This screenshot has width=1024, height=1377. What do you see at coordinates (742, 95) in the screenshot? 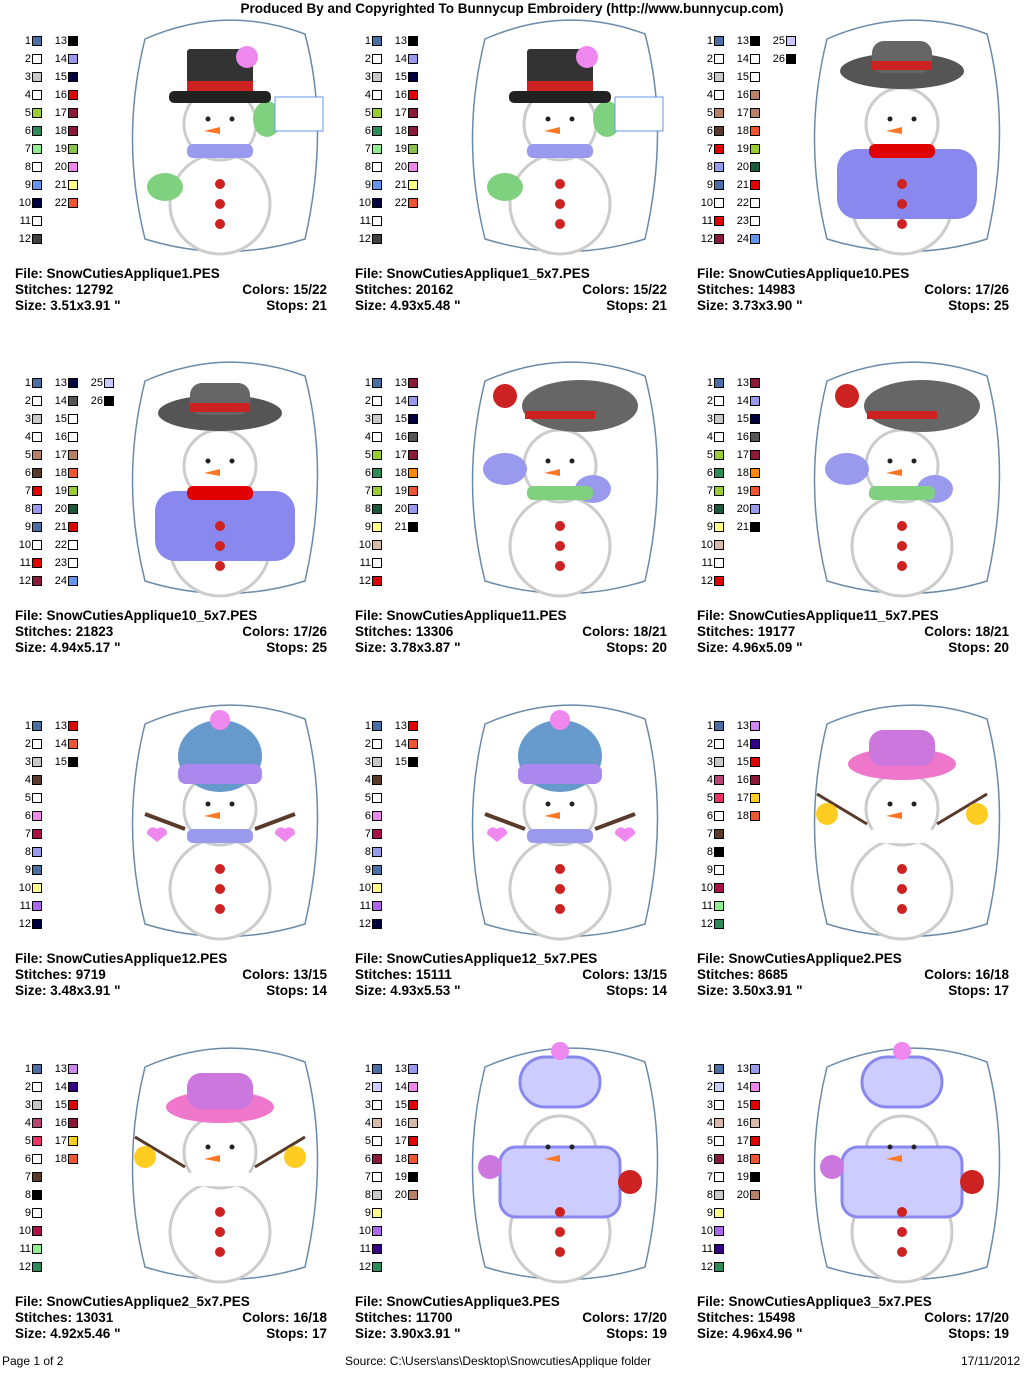
I see `color-number: 16` at bounding box center [742, 95].